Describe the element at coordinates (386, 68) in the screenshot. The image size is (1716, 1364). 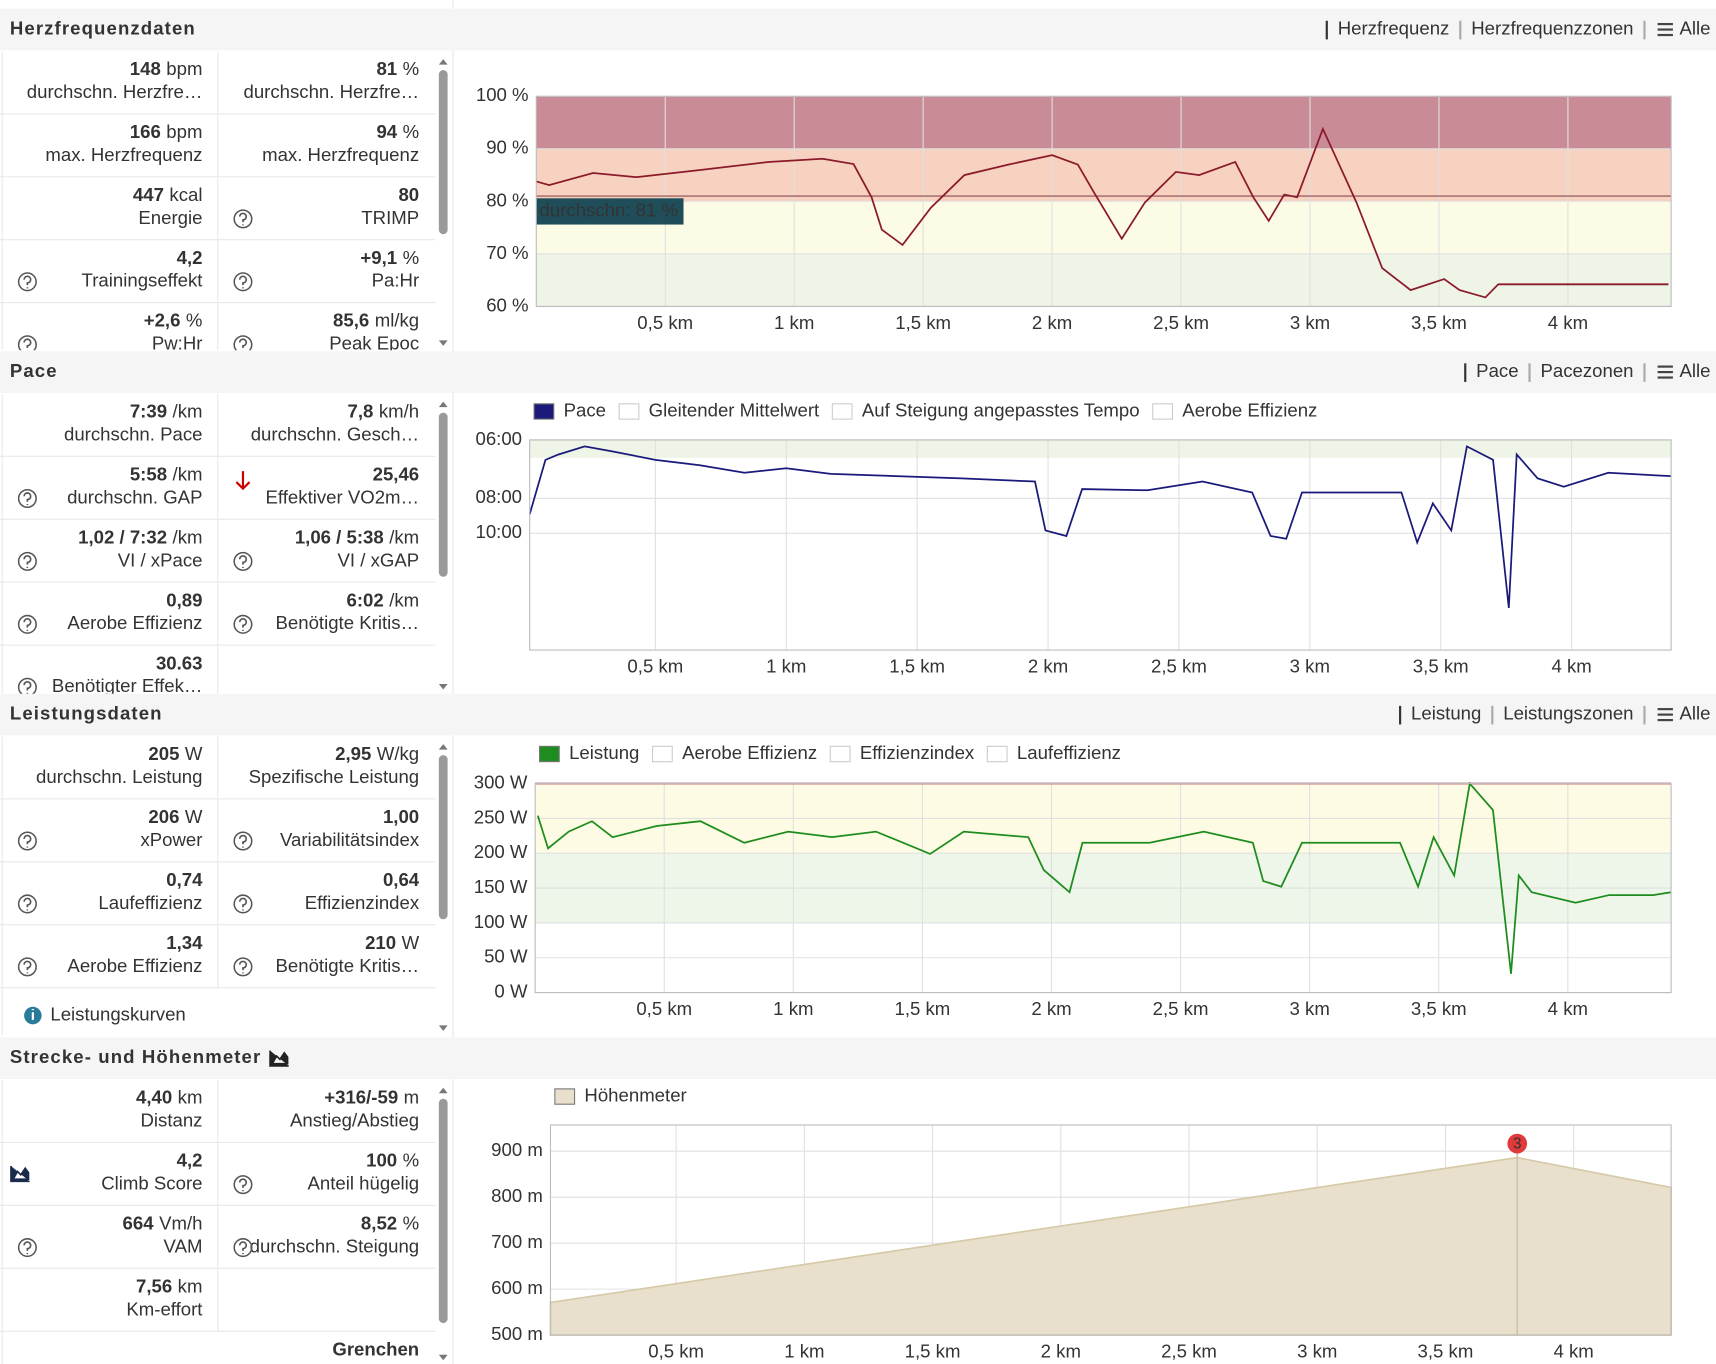
I see `stat-number: 81` at that location.